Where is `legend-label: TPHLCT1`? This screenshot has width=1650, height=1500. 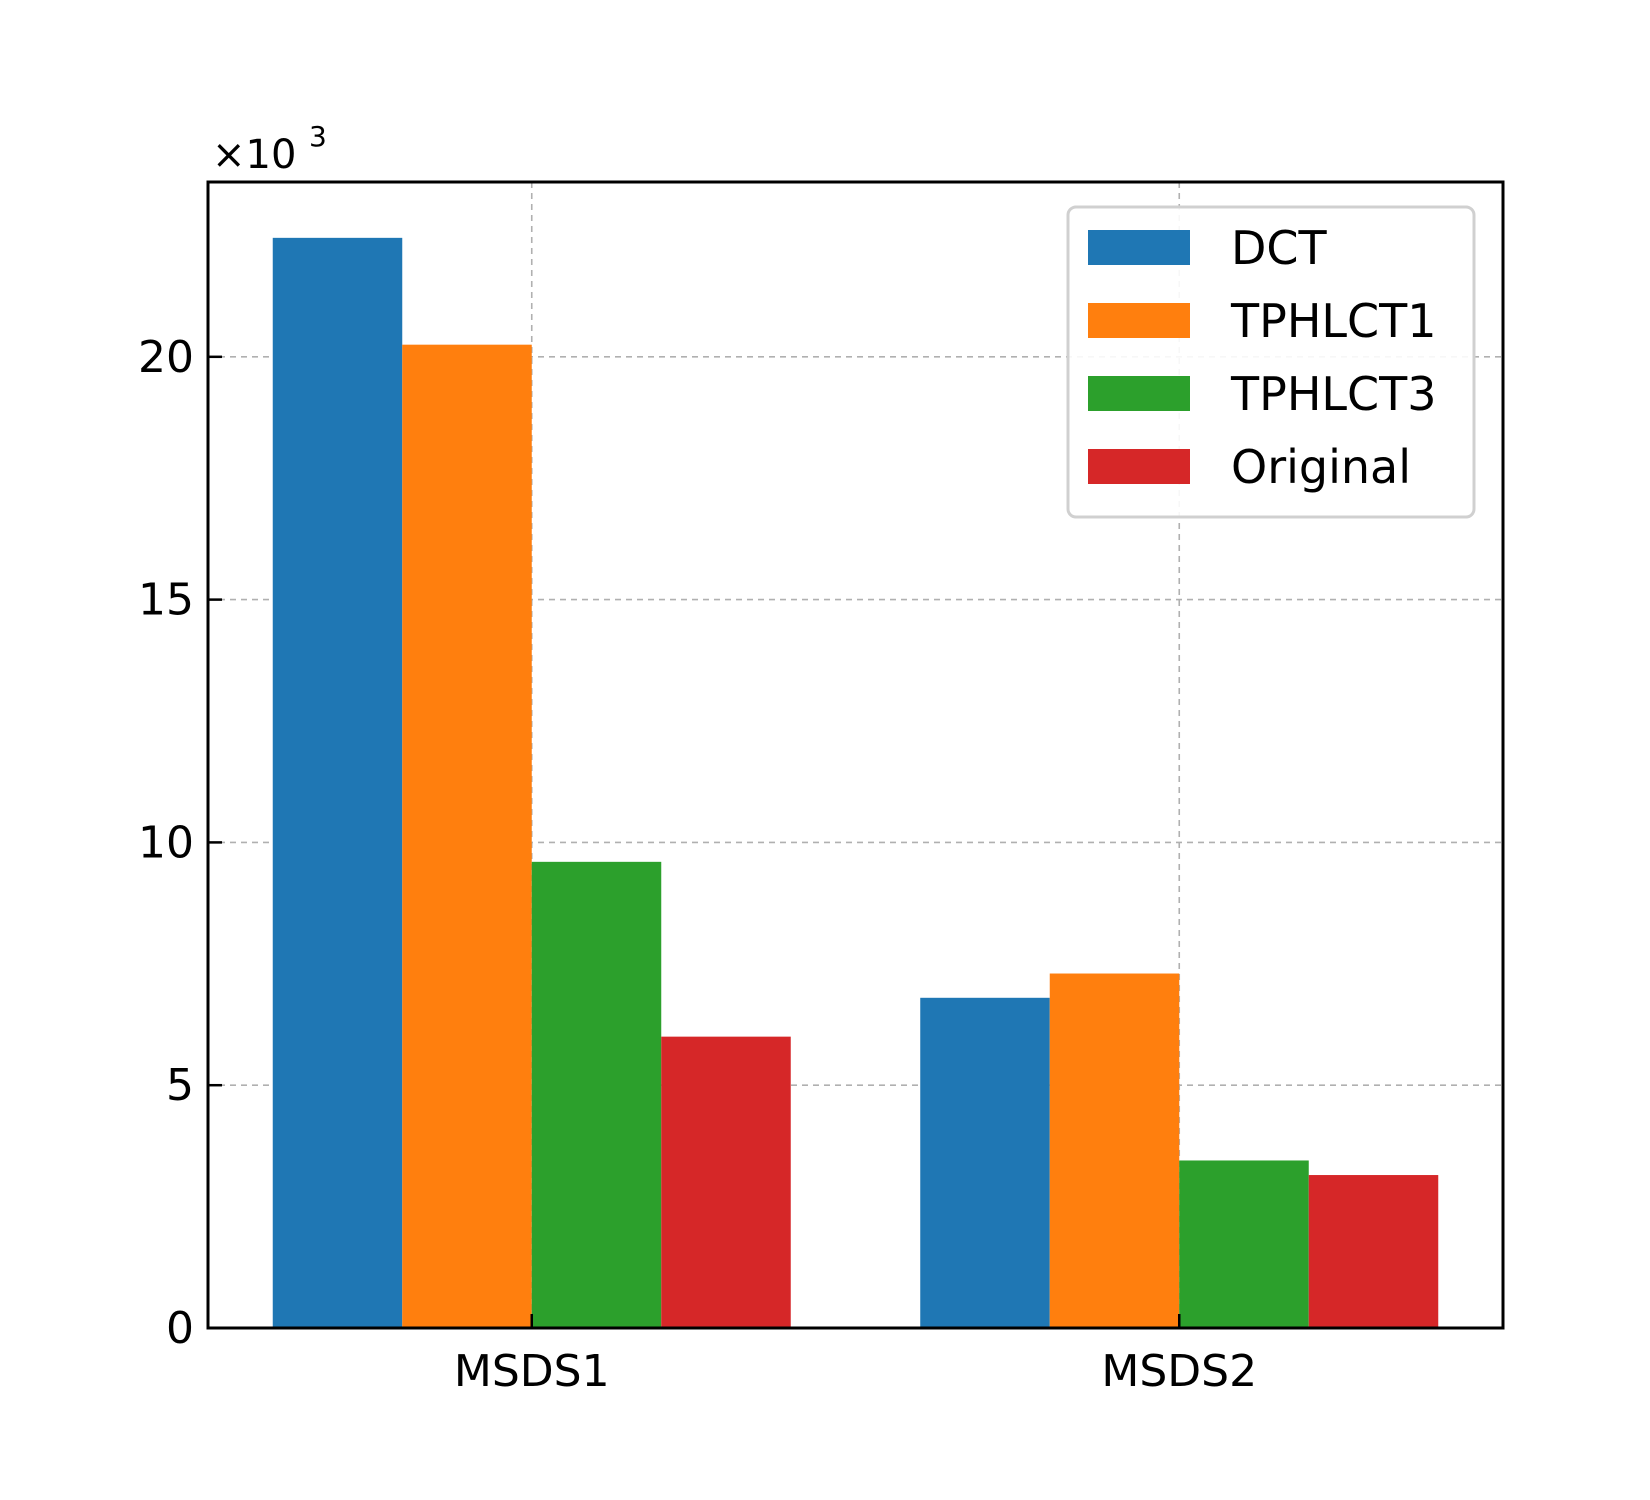 legend-label: TPHLCT1 is located at coordinates (1333, 321).